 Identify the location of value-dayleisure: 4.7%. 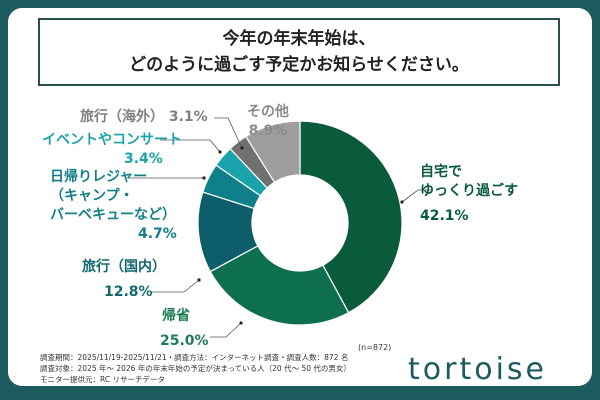
(157, 234).